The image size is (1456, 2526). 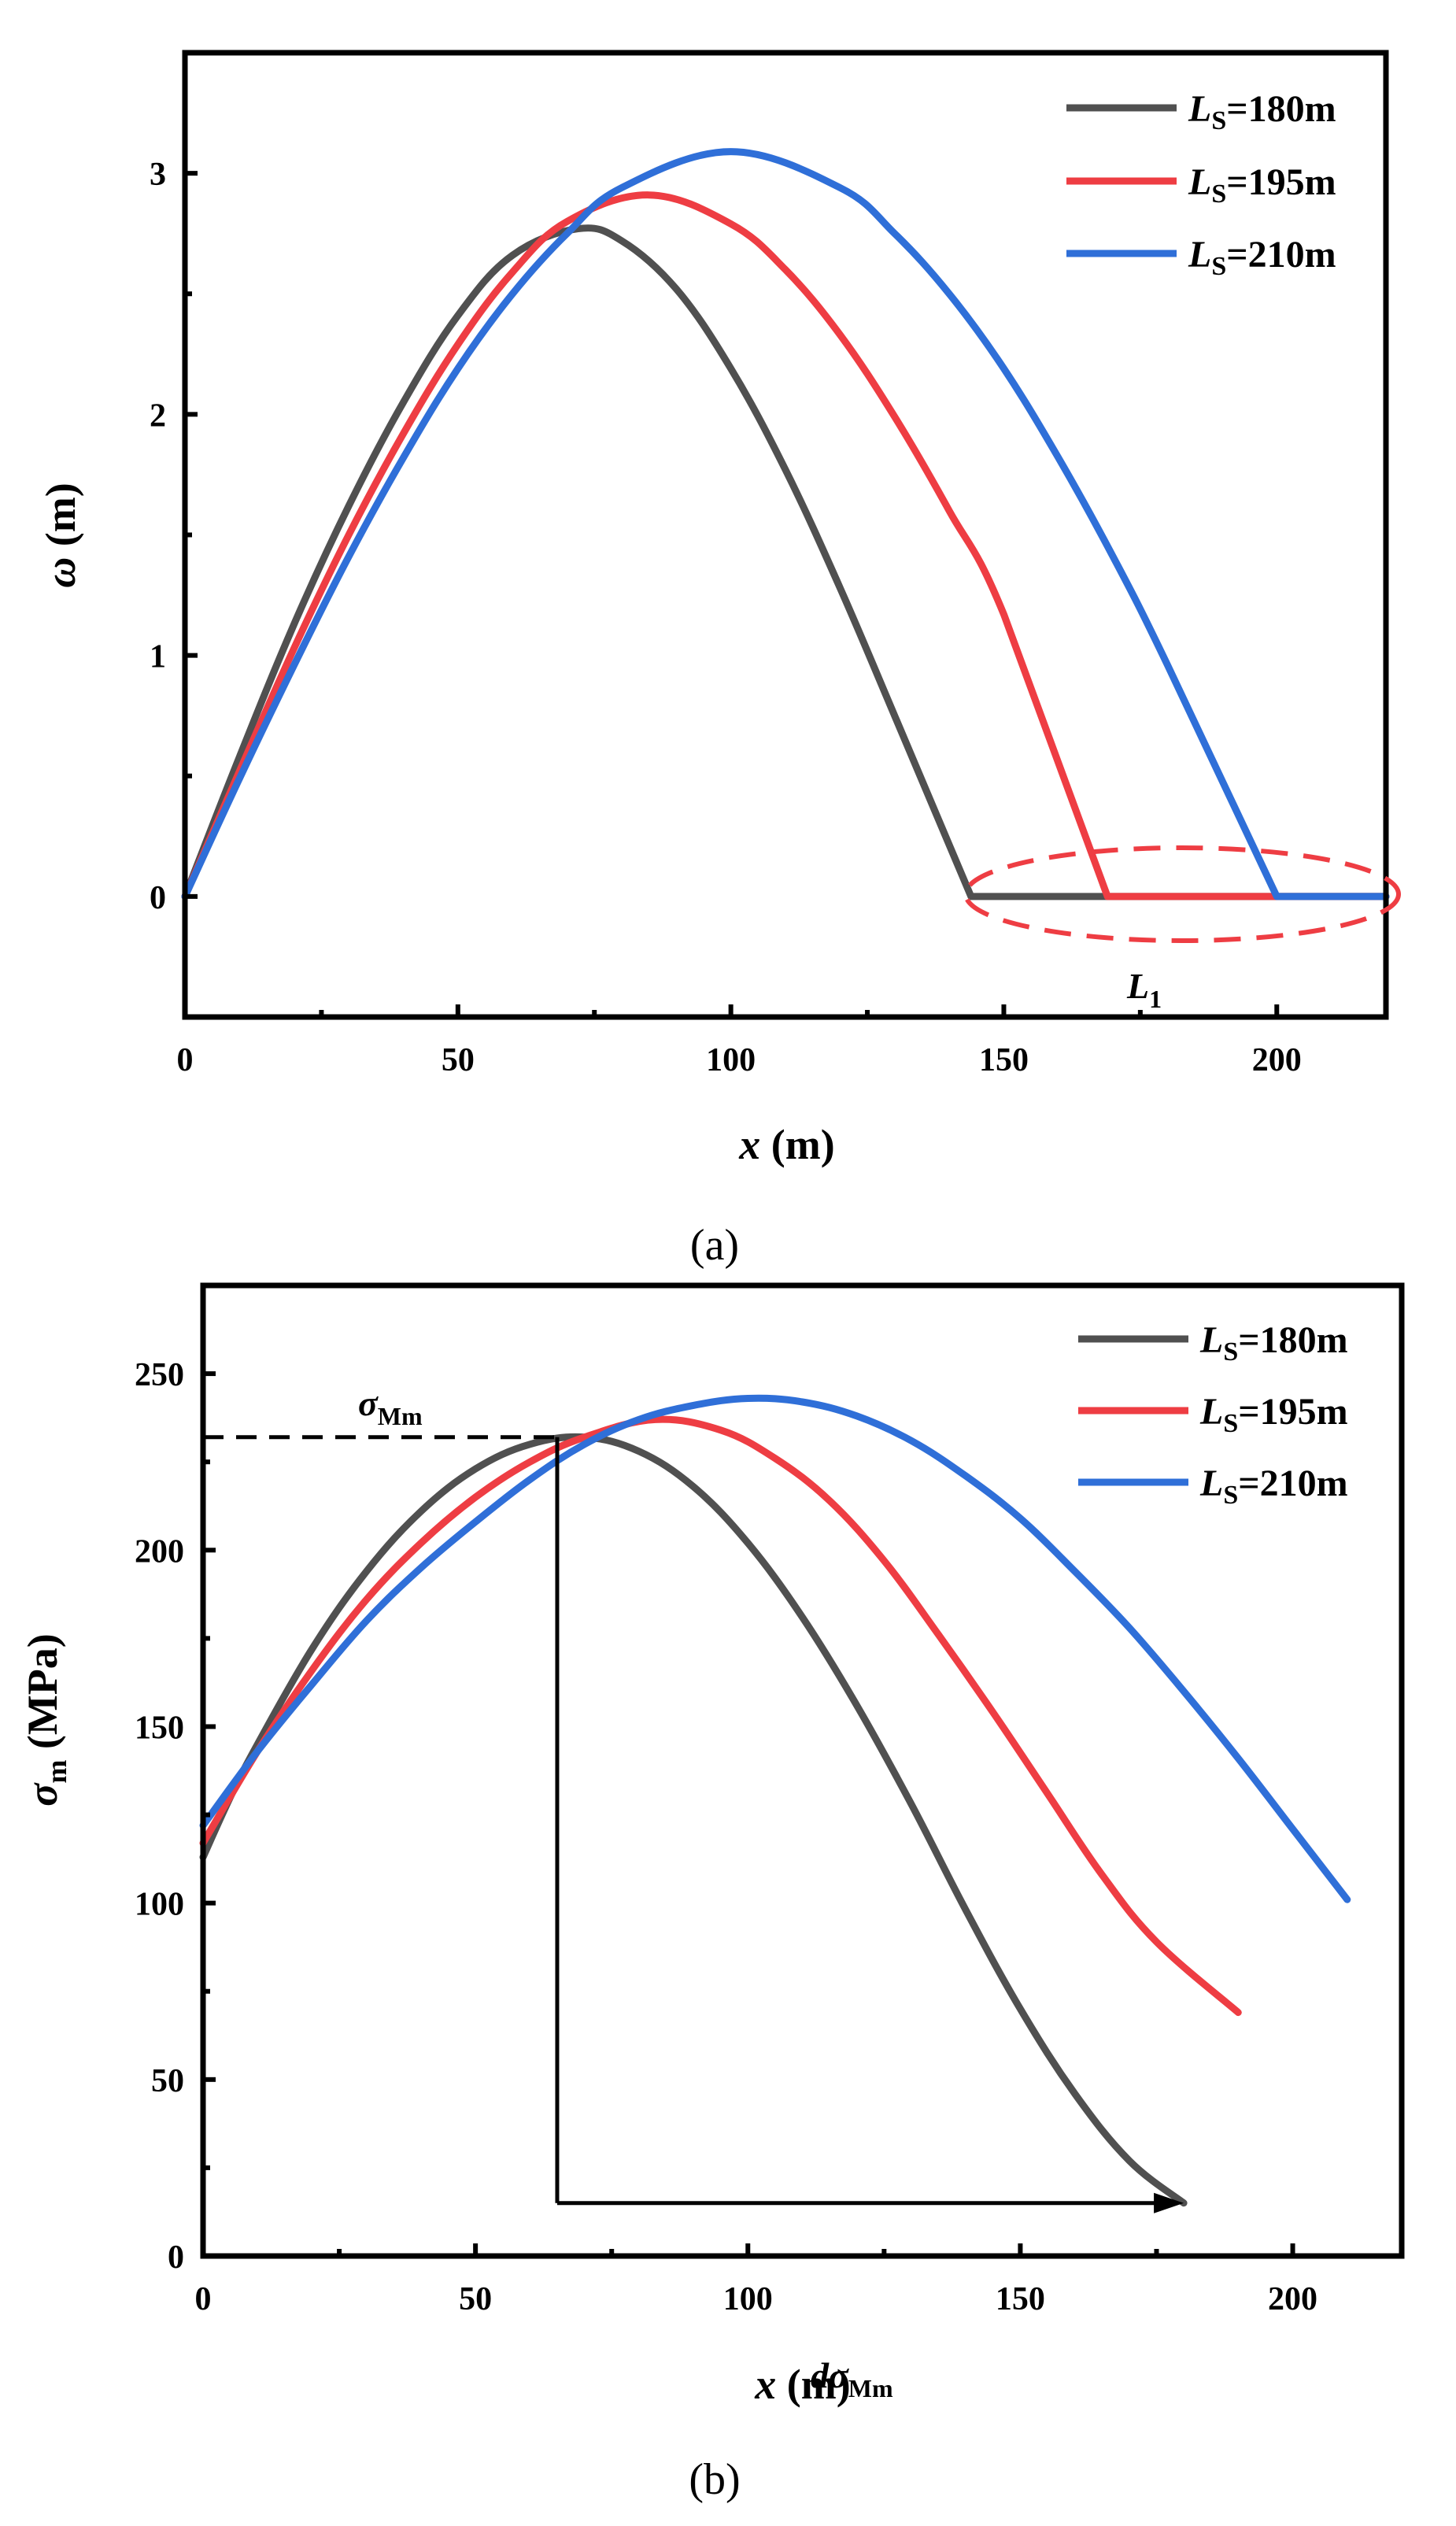 What do you see at coordinates (475, 2299) in the screenshot?
I see `chart-b-x-tick-label: 50` at bounding box center [475, 2299].